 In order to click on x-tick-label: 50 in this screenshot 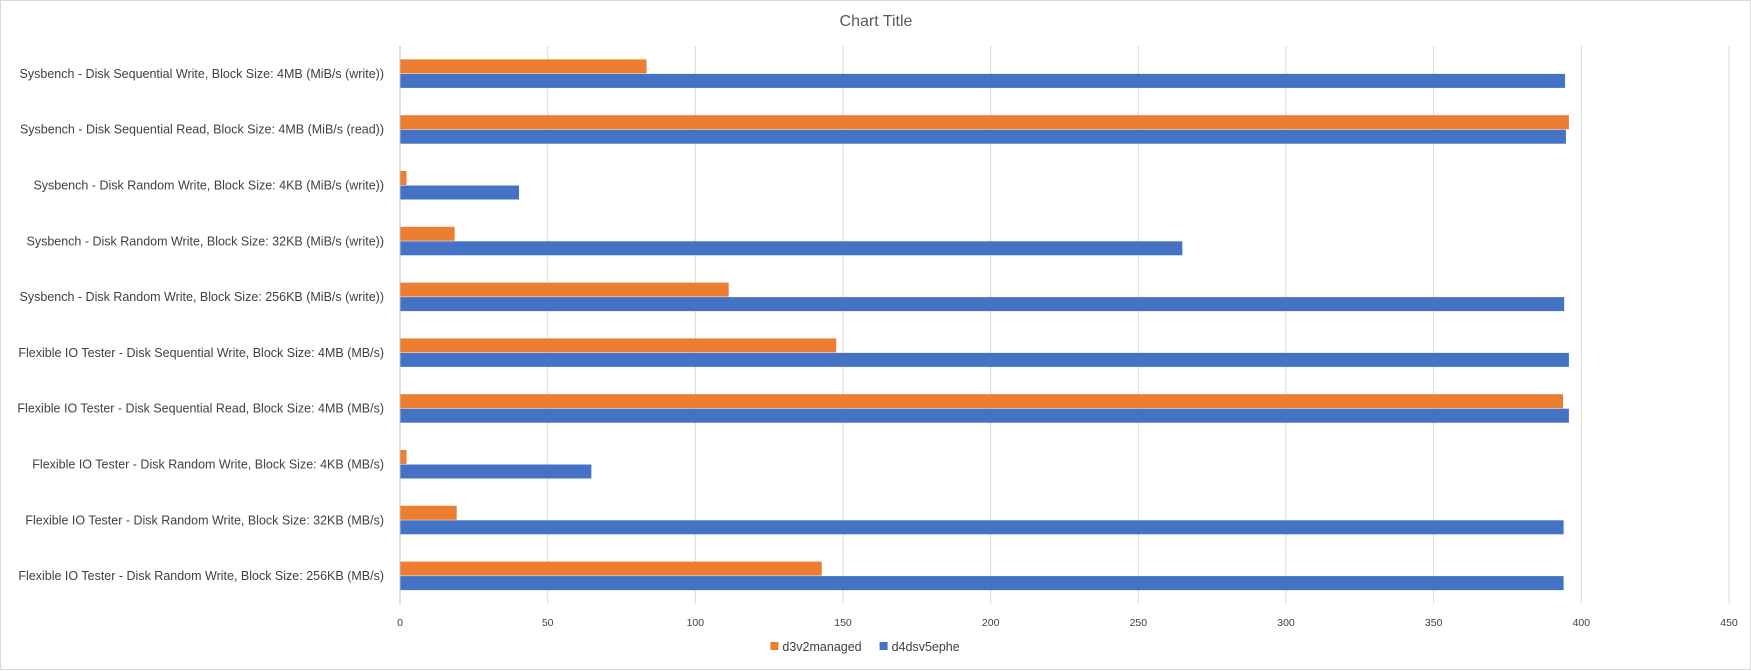, I will do `click(548, 623)`.